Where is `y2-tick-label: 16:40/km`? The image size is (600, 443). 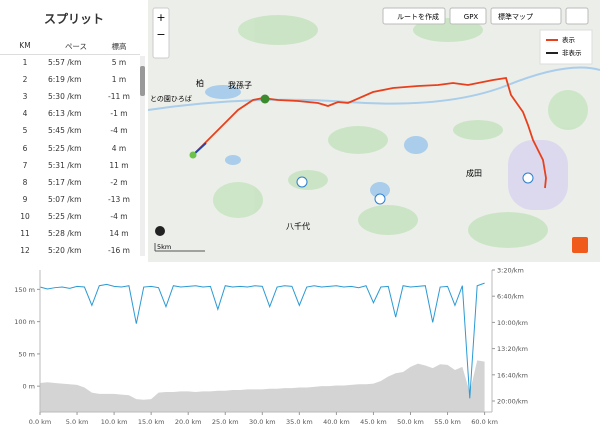 y2-tick-label: 16:40/km is located at coordinates (512, 375).